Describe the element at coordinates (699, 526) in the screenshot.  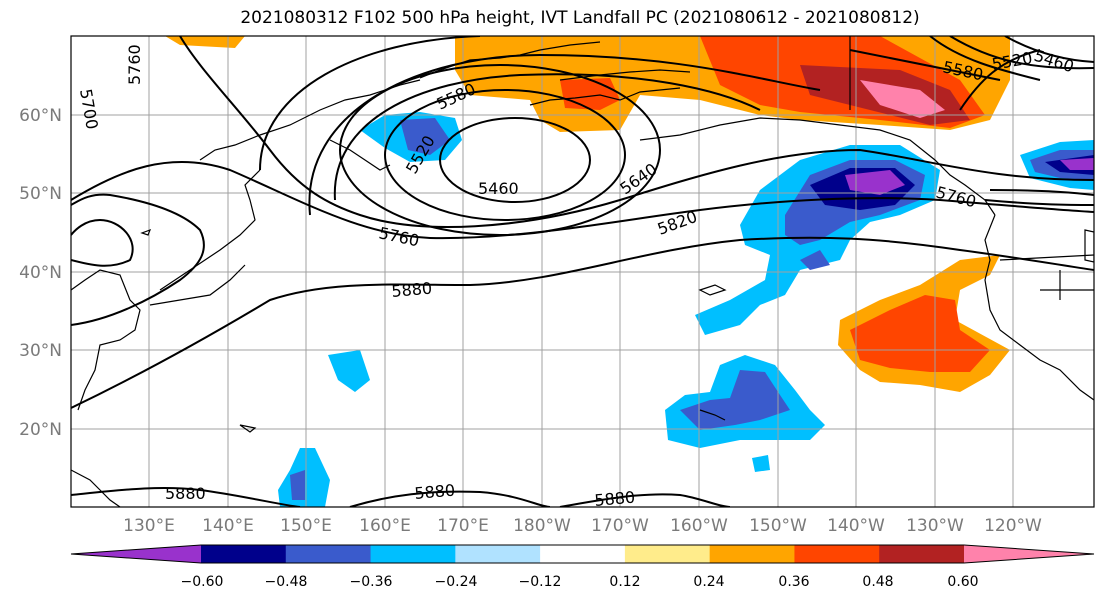
I see `lon-label: 160°W` at that location.